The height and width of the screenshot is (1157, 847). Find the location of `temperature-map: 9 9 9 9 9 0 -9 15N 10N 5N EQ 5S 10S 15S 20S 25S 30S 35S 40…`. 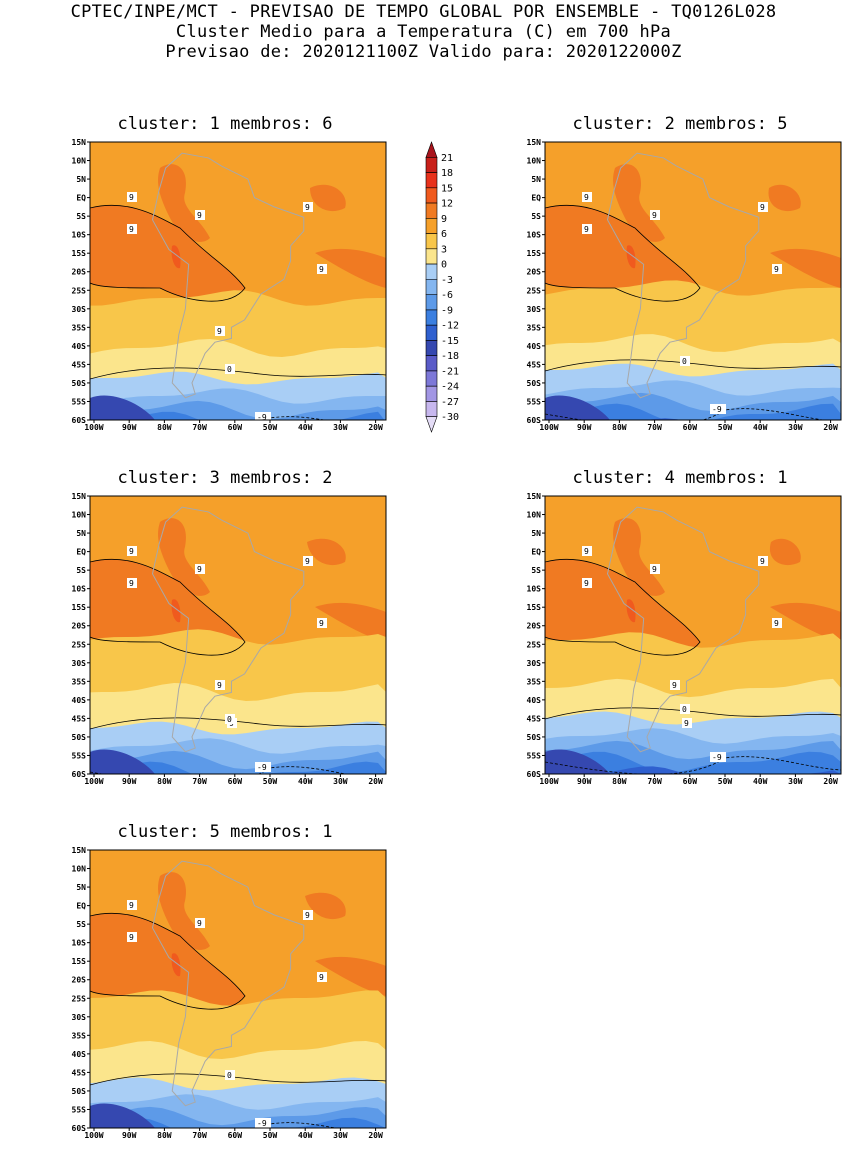

temperature-map: 9 9 9 9 9 0 -9 15N 10N 5N EQ 5S 10S 15S 20S 25S 30S 35S 40… is located at coordinates (684, 285).